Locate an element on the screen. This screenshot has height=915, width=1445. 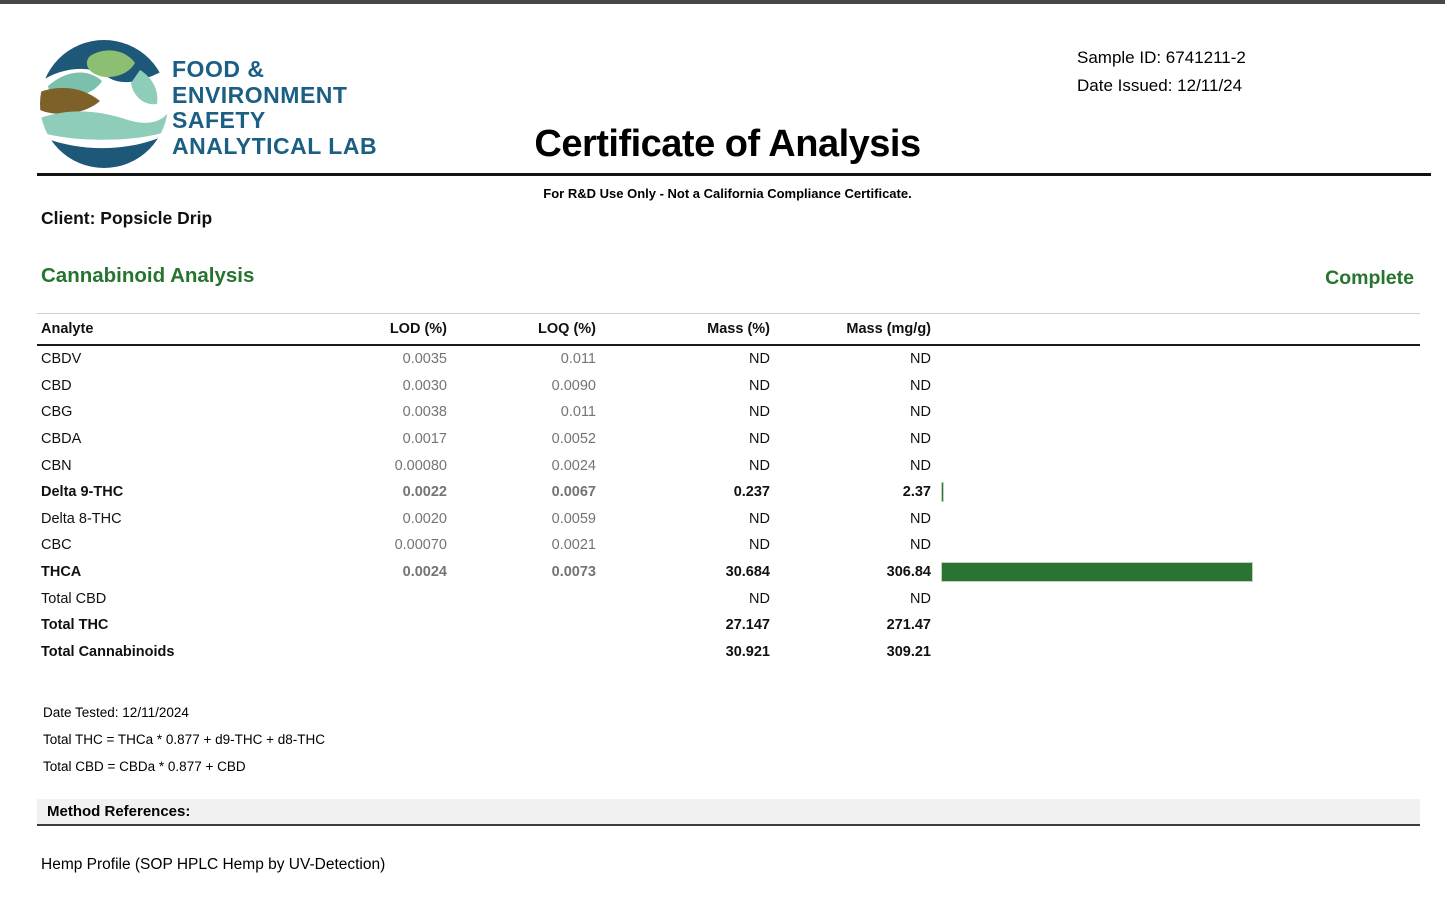
col-header-loq: LOQ (%) is located at coordinates (567, 329).